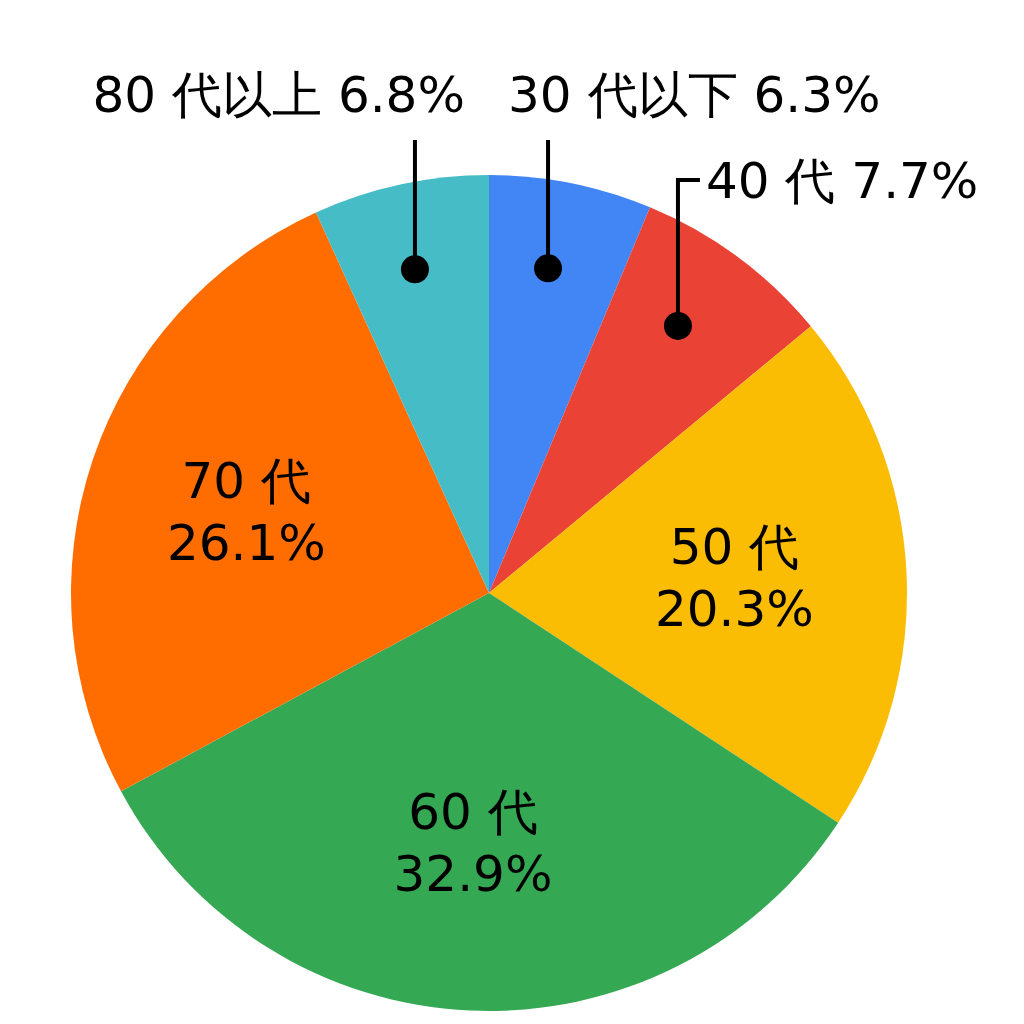 The image size is (1024, 1024). I want to click on data-label: 20.3%, so click(734, 609).